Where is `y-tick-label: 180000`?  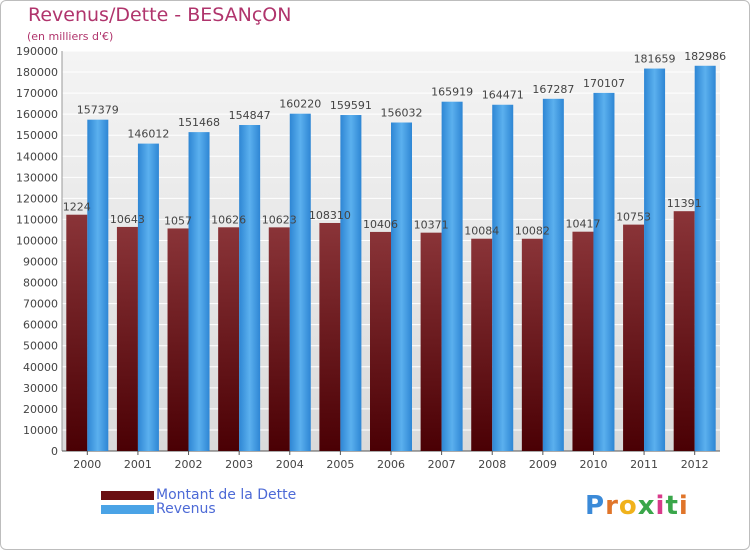 y-tick-label: 180000 is located at coordinates (37, 72).